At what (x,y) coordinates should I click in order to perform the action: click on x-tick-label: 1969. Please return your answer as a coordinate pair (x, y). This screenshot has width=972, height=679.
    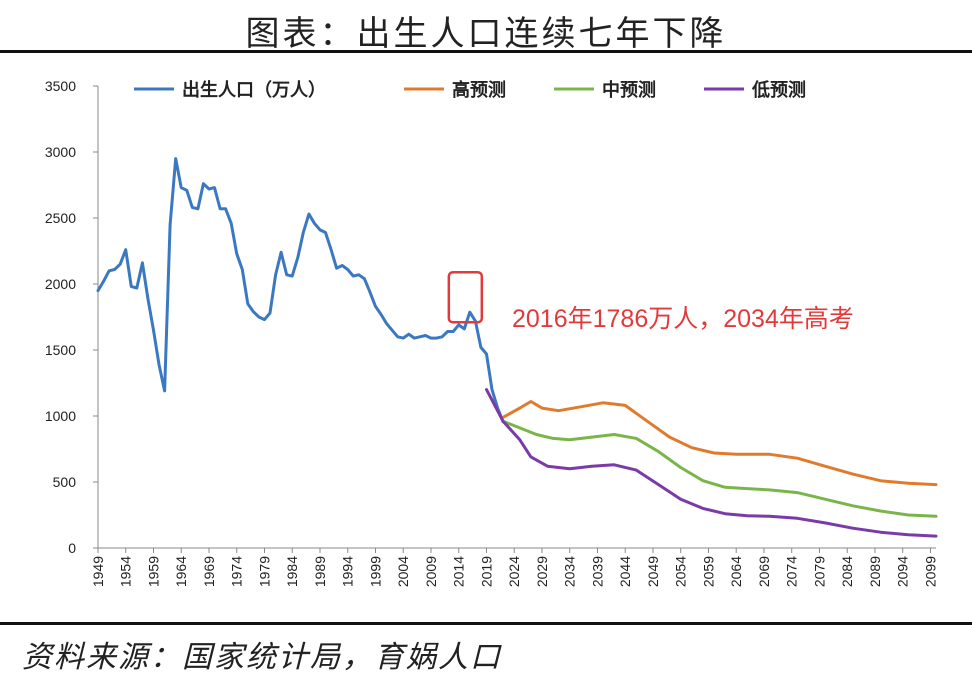
    Looking at the image, I should click on (209, 571).